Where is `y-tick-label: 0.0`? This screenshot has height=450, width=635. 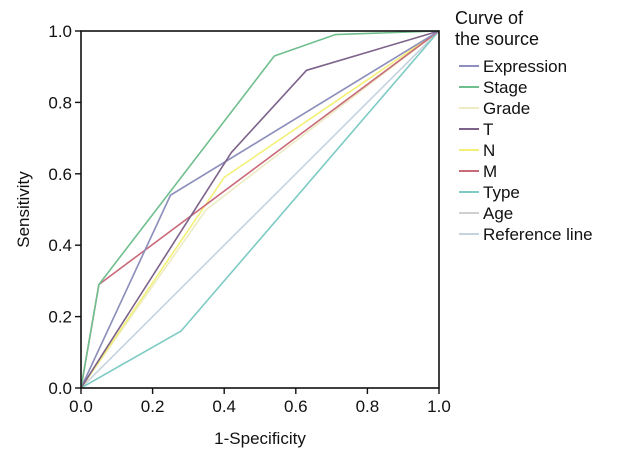
y-tick-label: 0.0 is located at coordinates (60, 388).